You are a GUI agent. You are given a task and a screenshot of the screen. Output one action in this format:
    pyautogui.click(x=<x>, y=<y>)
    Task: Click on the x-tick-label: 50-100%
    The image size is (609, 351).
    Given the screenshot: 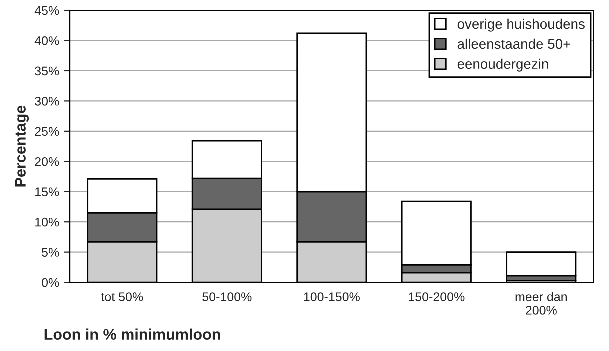 What is the action you would take?
    pyautogui.click(x=227, y=297)
    